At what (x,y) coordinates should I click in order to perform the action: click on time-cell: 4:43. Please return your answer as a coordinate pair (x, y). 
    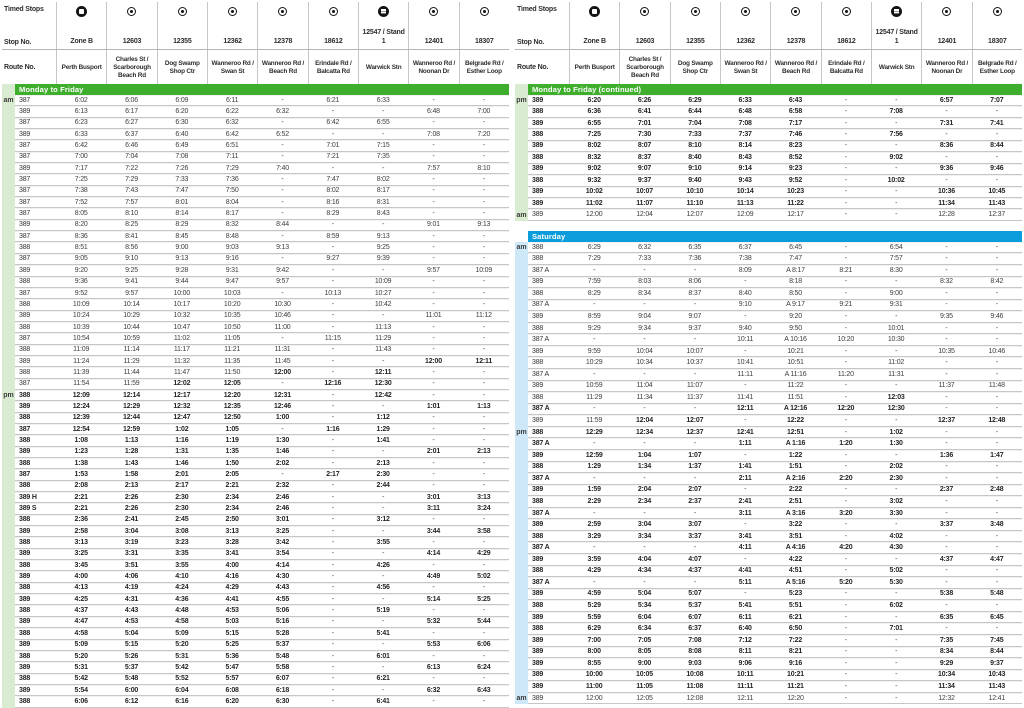
    Looking at the image, I should click on (131, 611).